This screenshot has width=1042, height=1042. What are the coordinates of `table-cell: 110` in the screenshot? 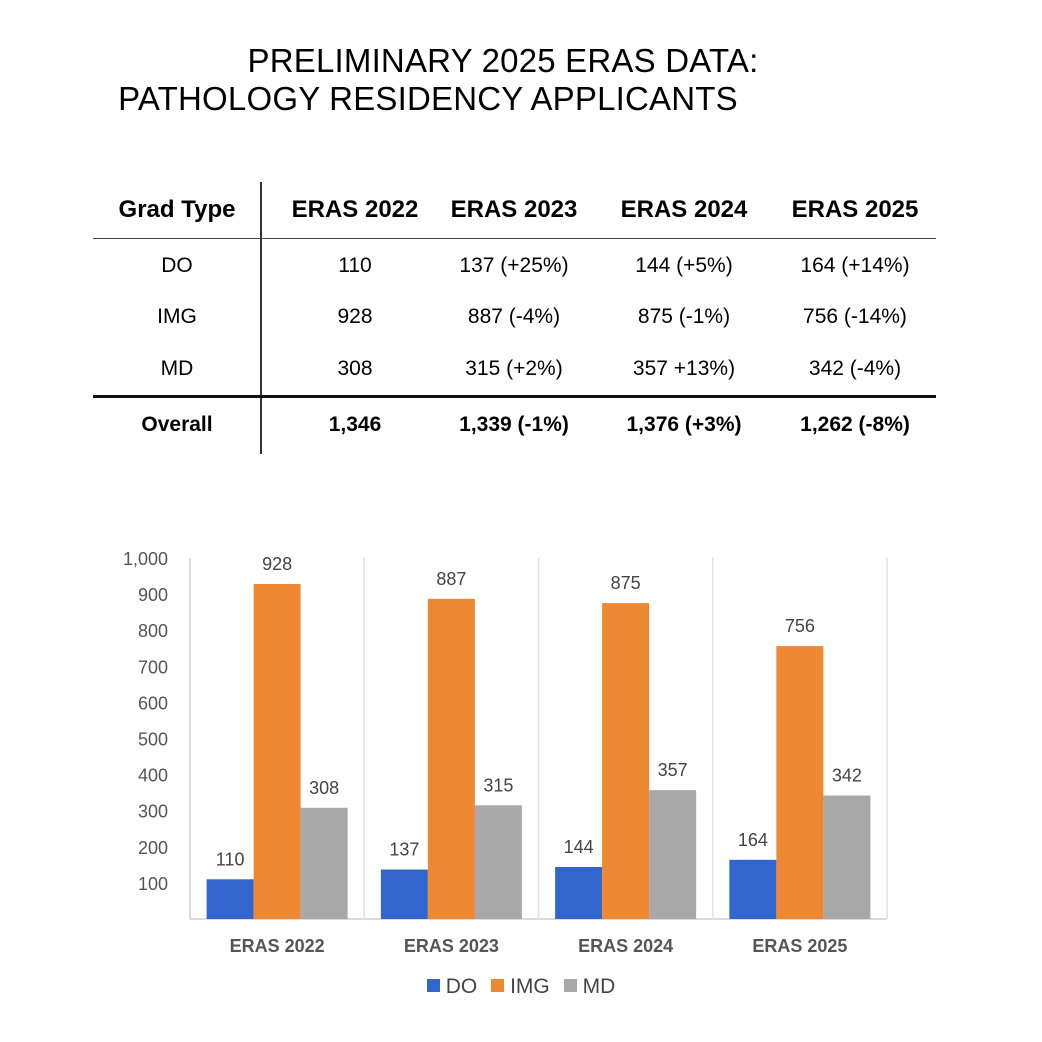 It's located at (355, 265).